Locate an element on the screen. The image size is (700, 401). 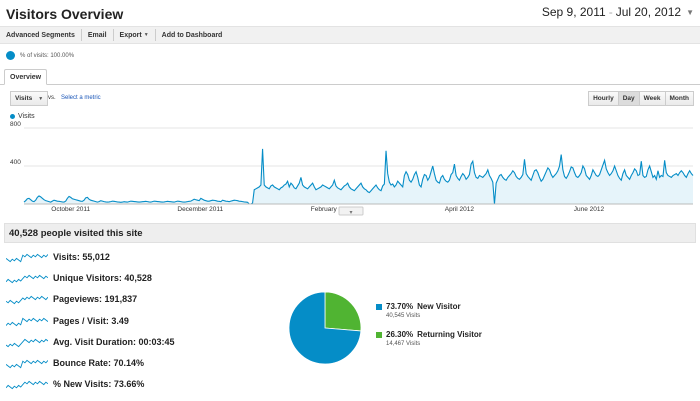
advanced-segments-button: Advanced Segments is located at coordinates (40, 35).